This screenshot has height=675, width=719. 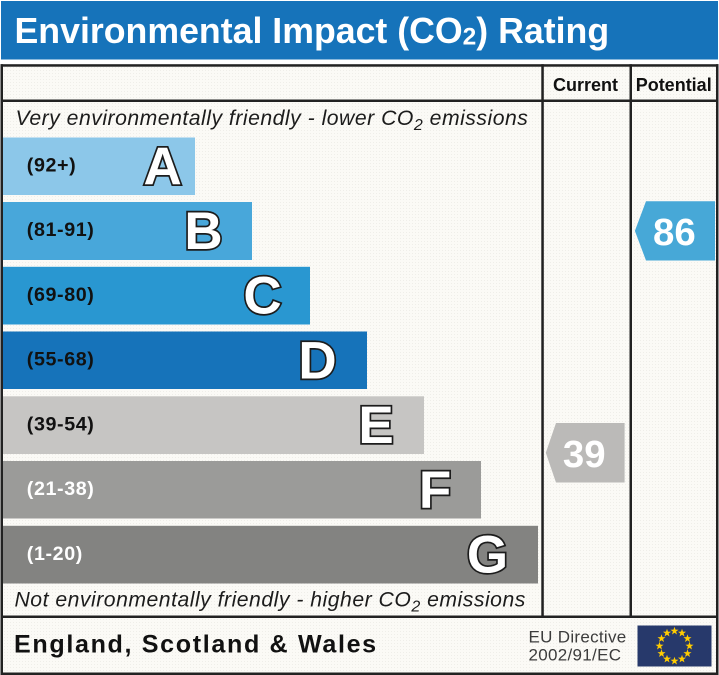 I want to click on svg-text: (21-38), so click(x=61, y=489).